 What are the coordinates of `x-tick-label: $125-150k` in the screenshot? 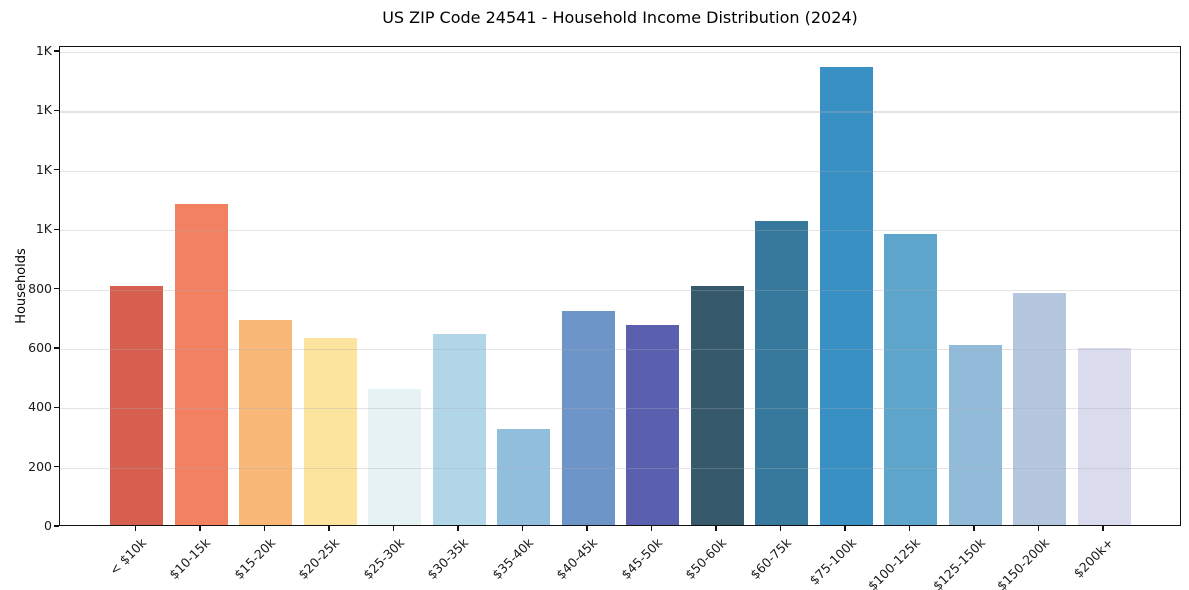 It's located at (958, 562).